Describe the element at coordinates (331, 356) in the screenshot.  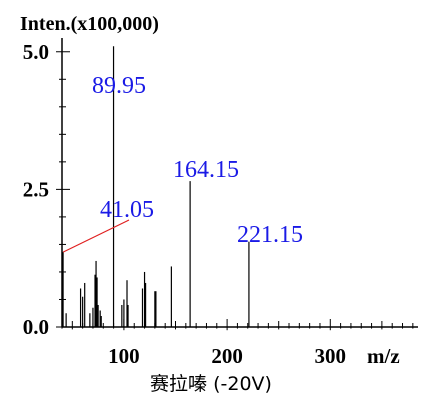
I see `x-tick-label: 300` at that location.